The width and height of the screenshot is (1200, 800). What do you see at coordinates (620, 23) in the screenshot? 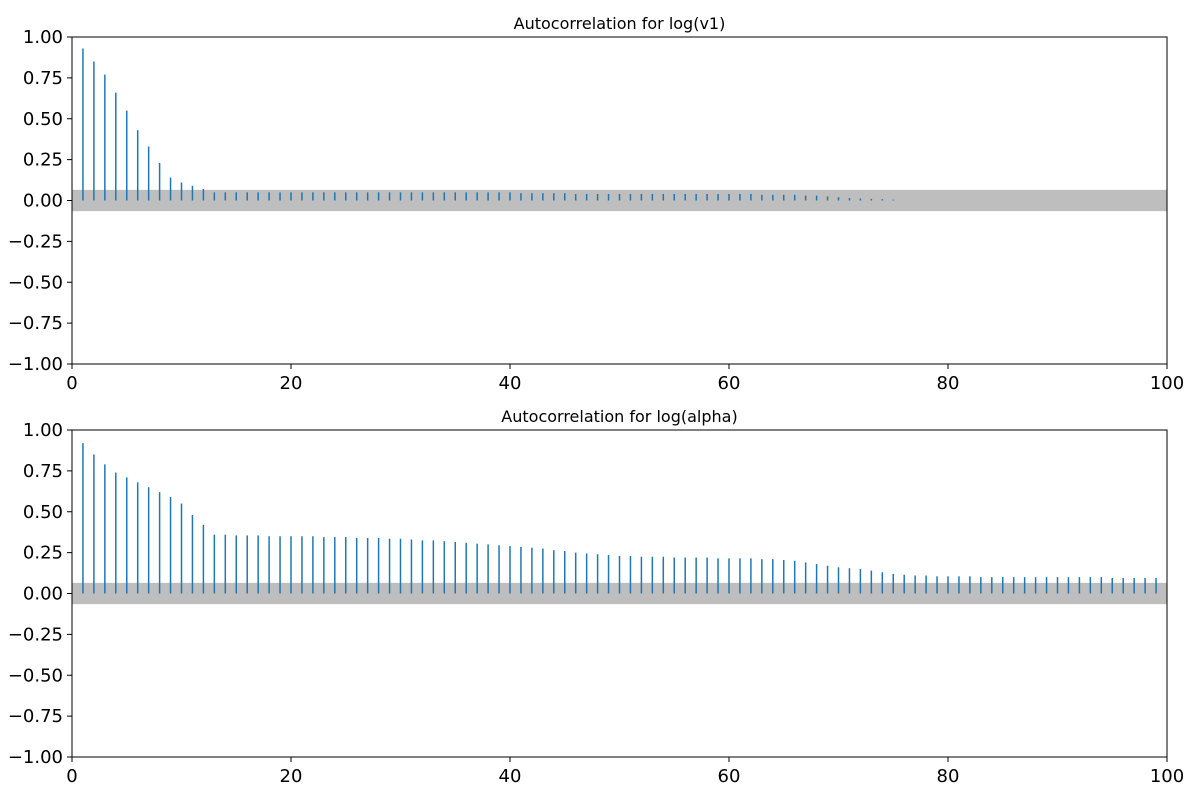
I see `chart-title: Autocorrelation for log(v1)` at bounding box center [620, 23].